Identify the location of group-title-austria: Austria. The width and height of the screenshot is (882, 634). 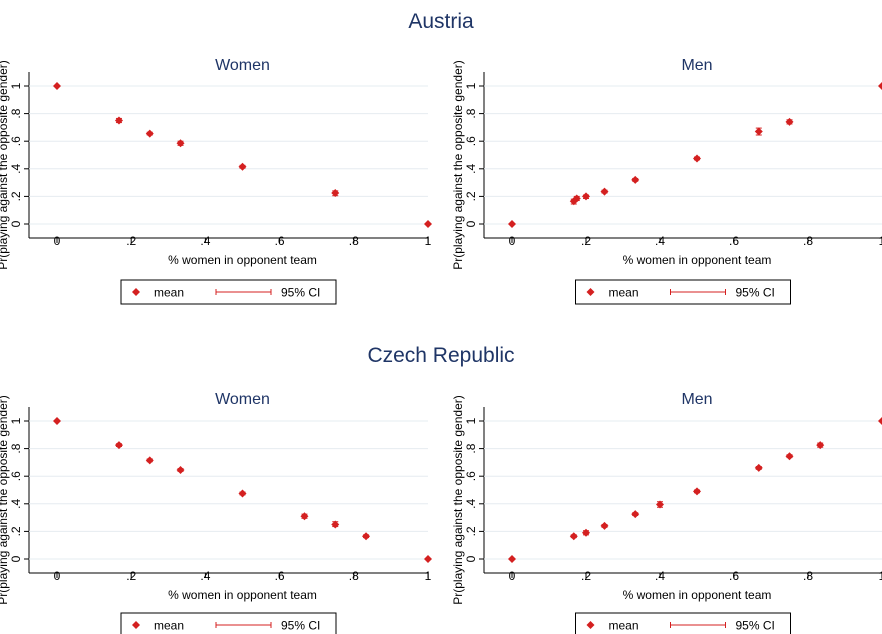
(441, 21).